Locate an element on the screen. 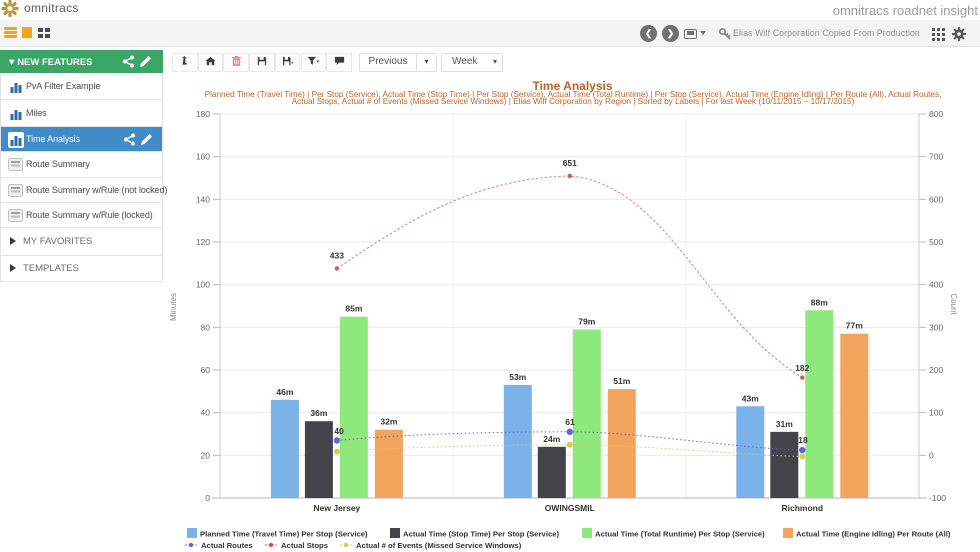 The height and width of the screenshot is (552, 980). svg-text: 800 is located at coordinates (936, 114).